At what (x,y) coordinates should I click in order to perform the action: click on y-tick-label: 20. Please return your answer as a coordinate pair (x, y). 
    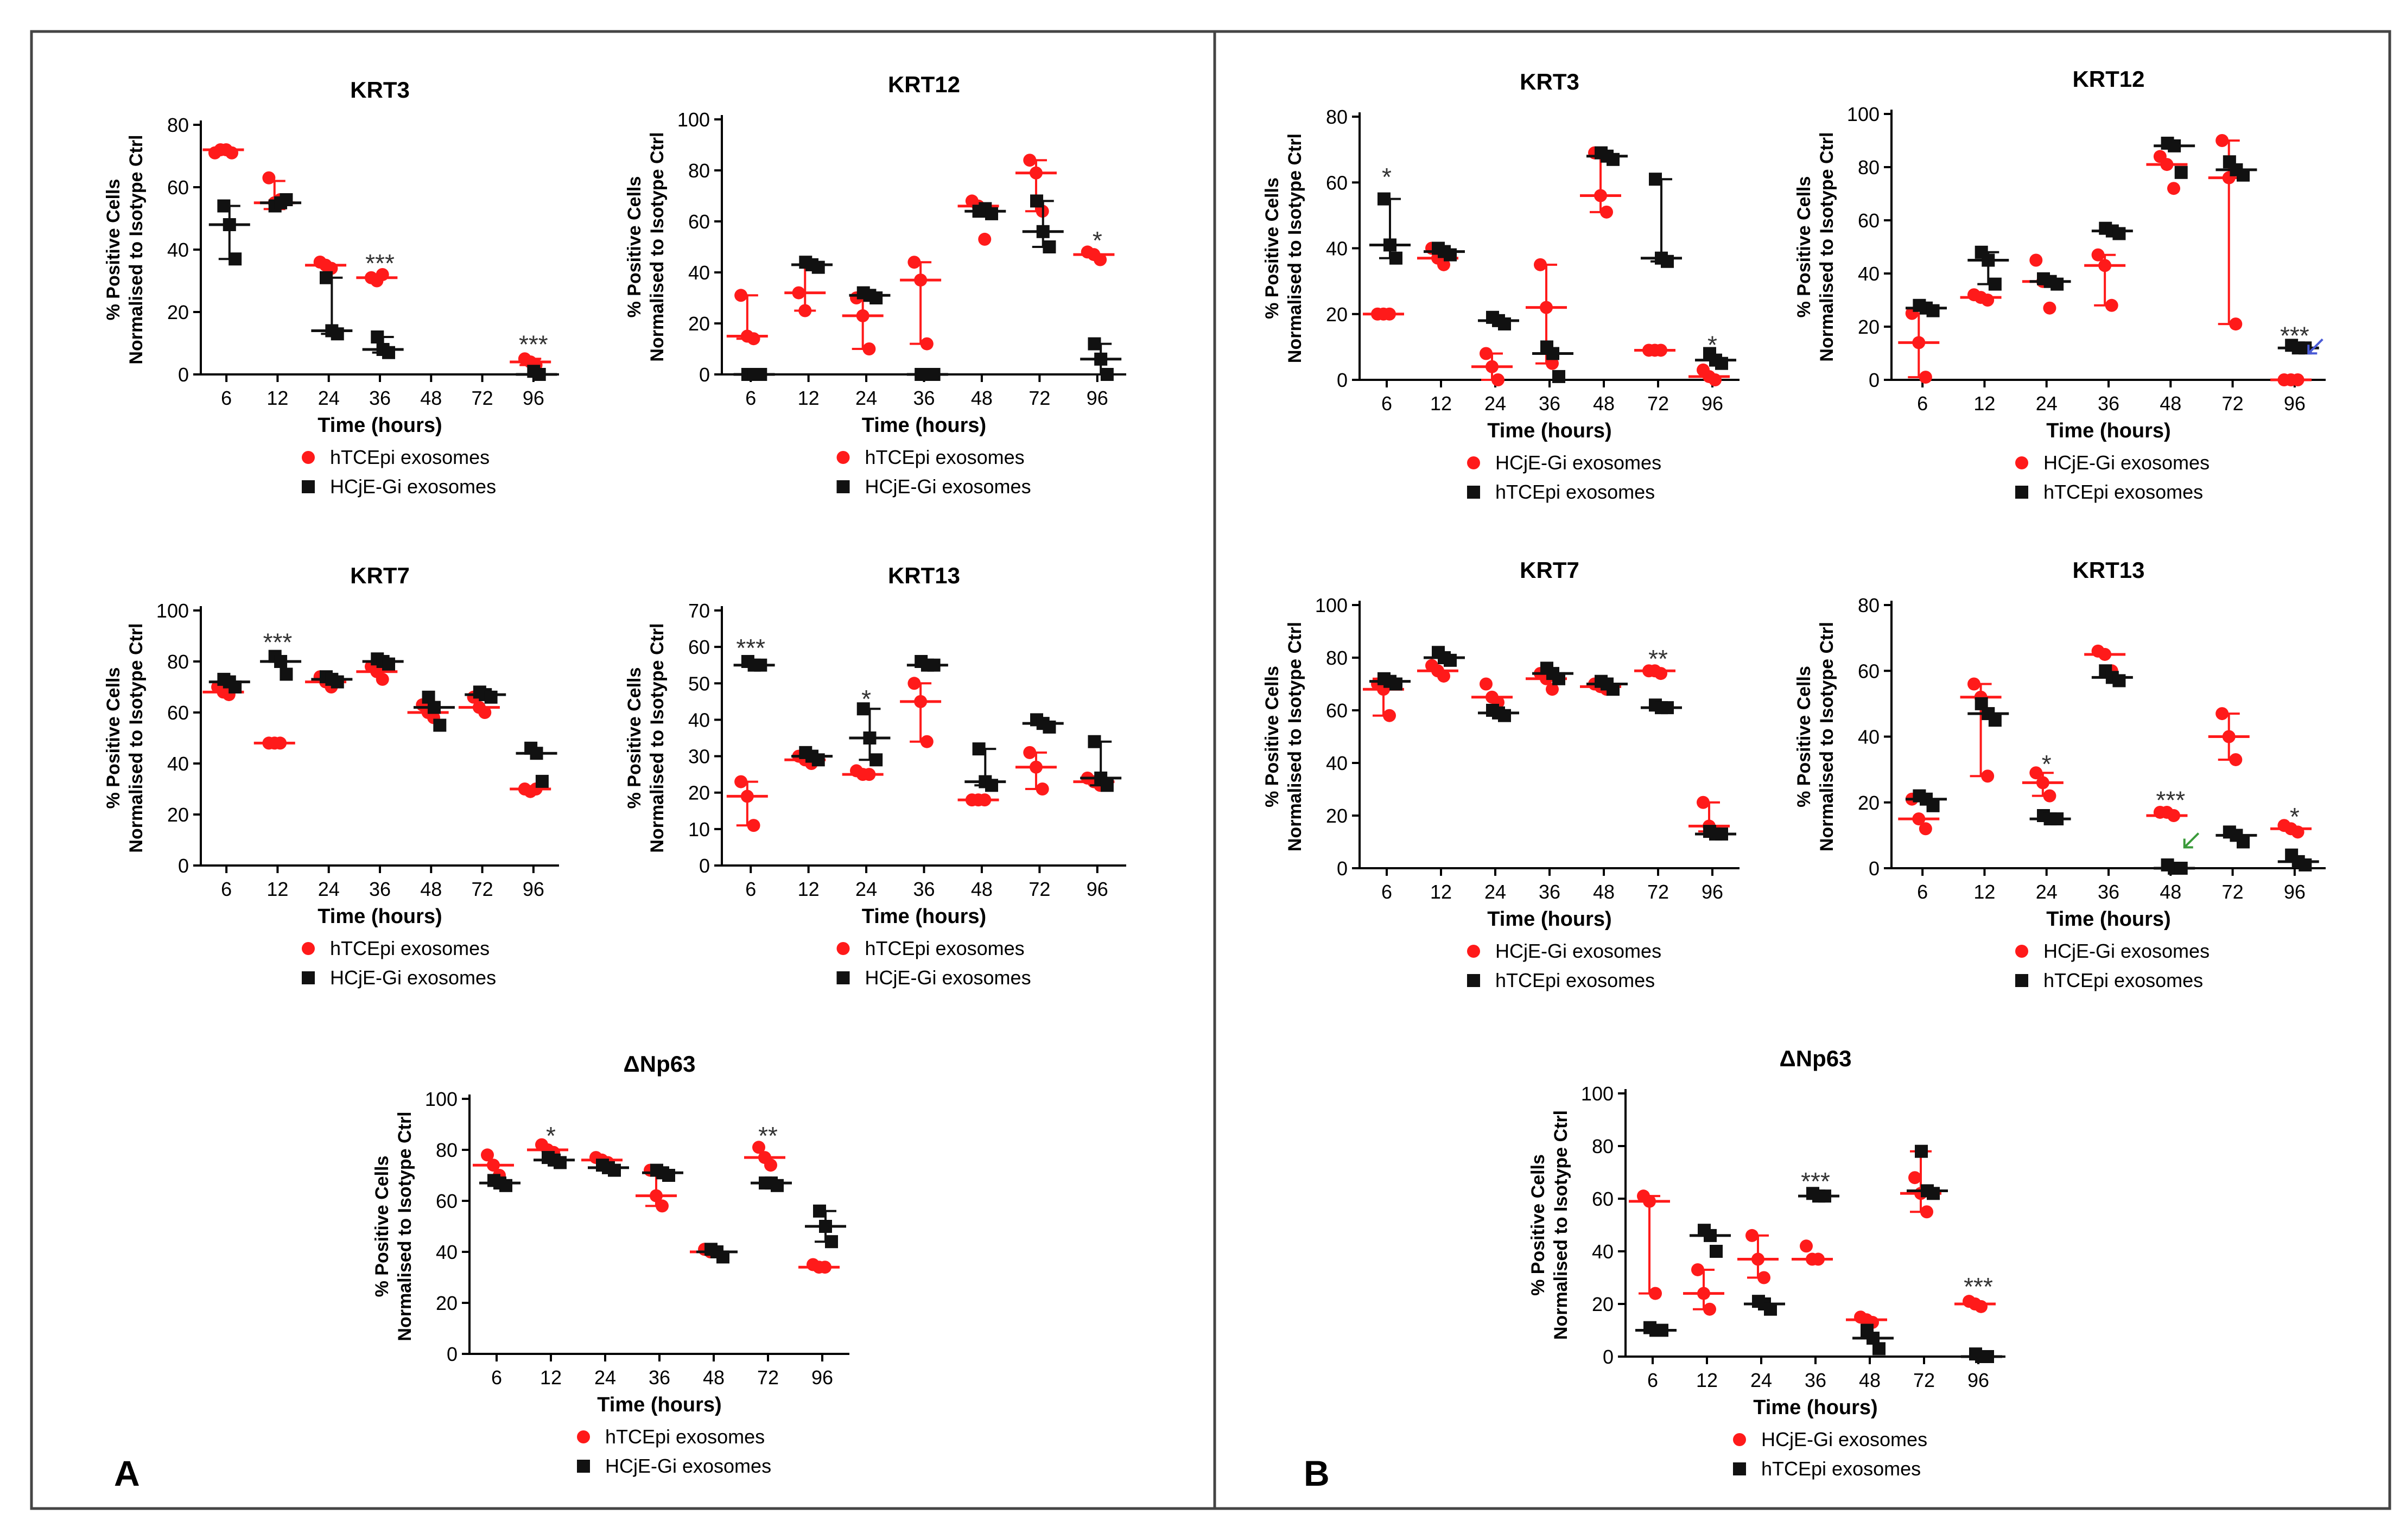
    Looking at the image, I should click on (1337, 314).